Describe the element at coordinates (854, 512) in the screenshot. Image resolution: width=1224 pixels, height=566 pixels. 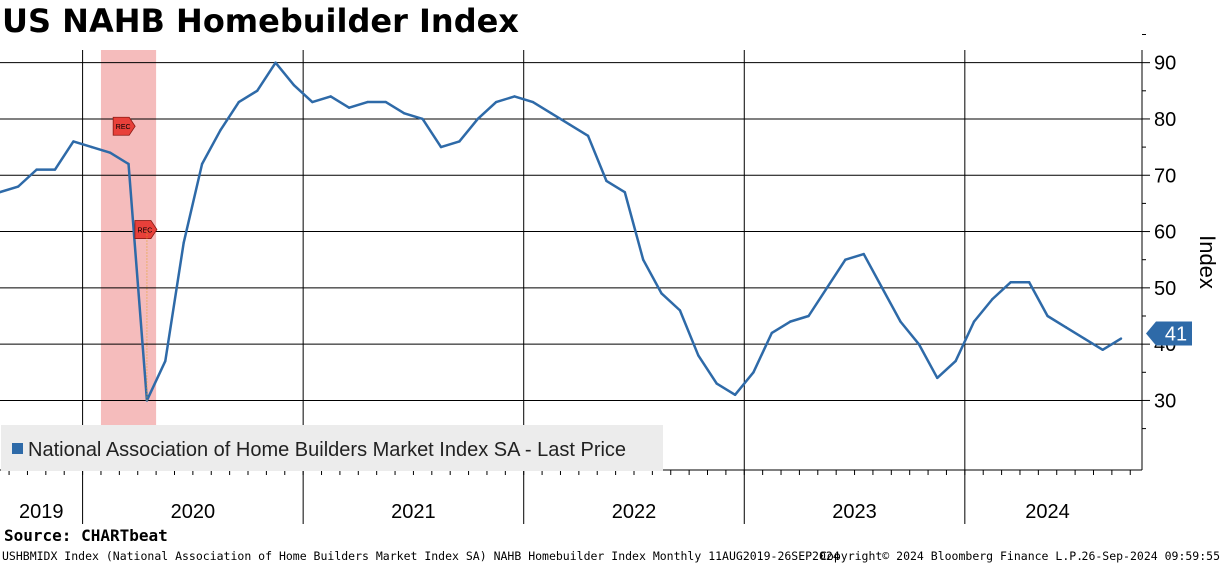
I see `x-year-label: 2023` at that location.